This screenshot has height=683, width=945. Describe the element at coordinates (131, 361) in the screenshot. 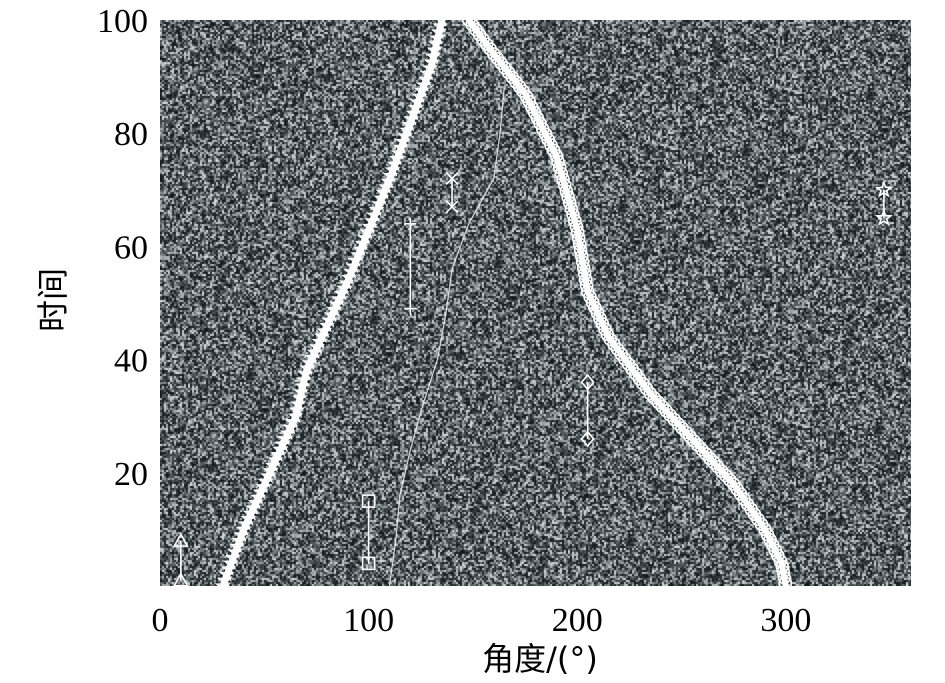

I see `y-tick-label: 40` at that location.